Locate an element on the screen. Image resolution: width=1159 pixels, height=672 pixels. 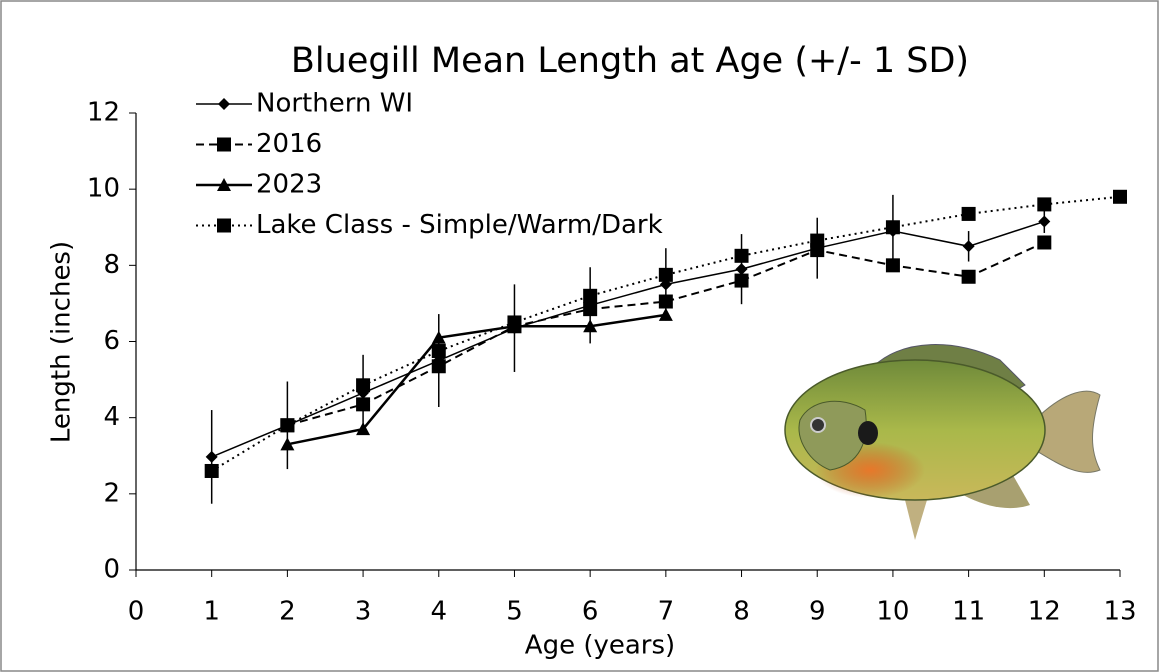
x-tick-label: 6 is located at coordinates (590, 612).